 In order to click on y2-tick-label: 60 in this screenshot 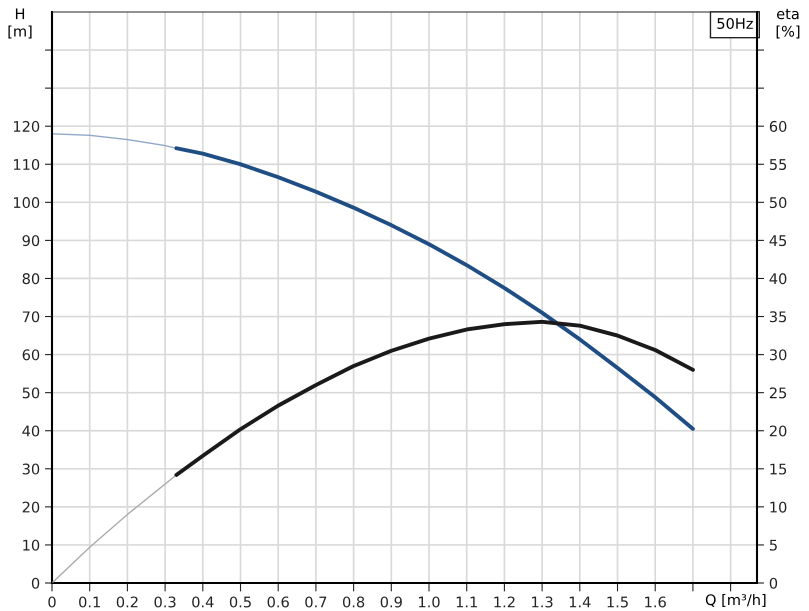, I will do `click(778, 126)`.